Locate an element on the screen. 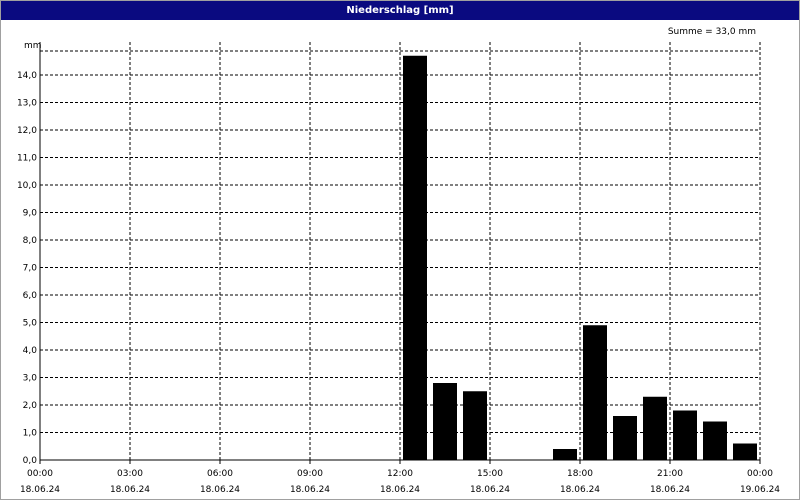 The height and width of the screenshot is (500, 800). x-tick-time-label: 21:00 is located at coordinates (670, 474).